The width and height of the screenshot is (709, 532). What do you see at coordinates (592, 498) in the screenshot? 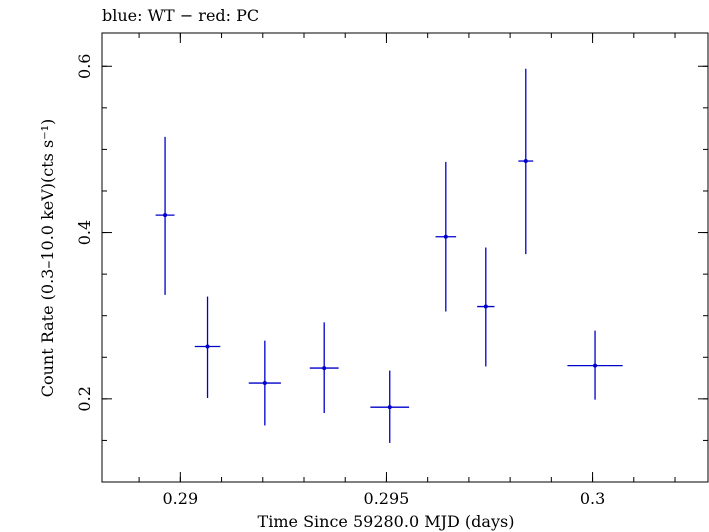
I see `x-tick-label: 0.3` at bounding box center [592, 498].